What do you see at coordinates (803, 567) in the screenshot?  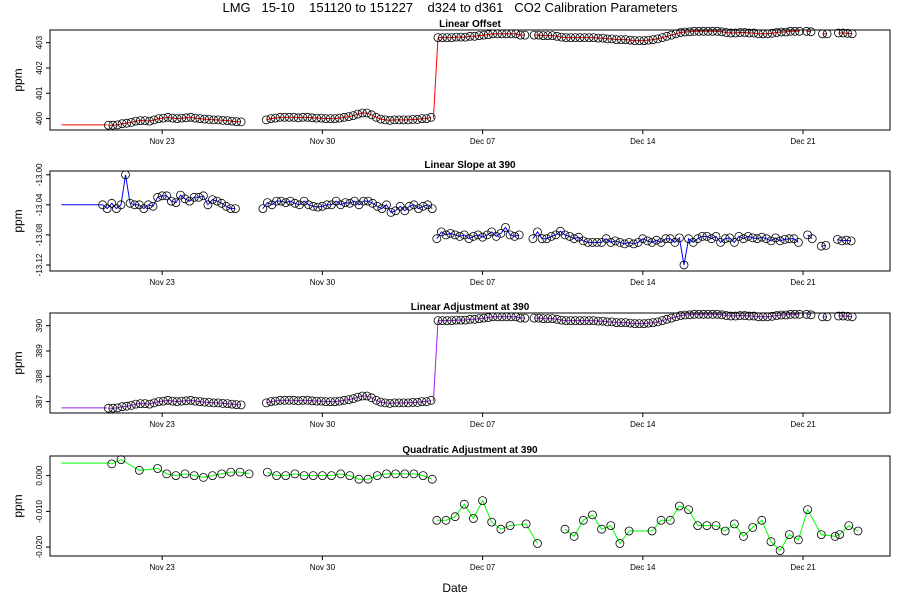 I see `x-tick-label: Dec 21` at bounding box center [803, 567].